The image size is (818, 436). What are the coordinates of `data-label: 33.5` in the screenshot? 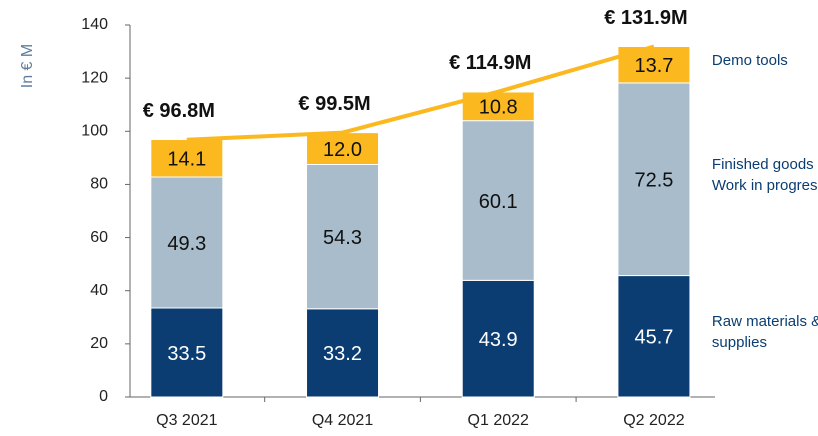 It's located at (186, 354).